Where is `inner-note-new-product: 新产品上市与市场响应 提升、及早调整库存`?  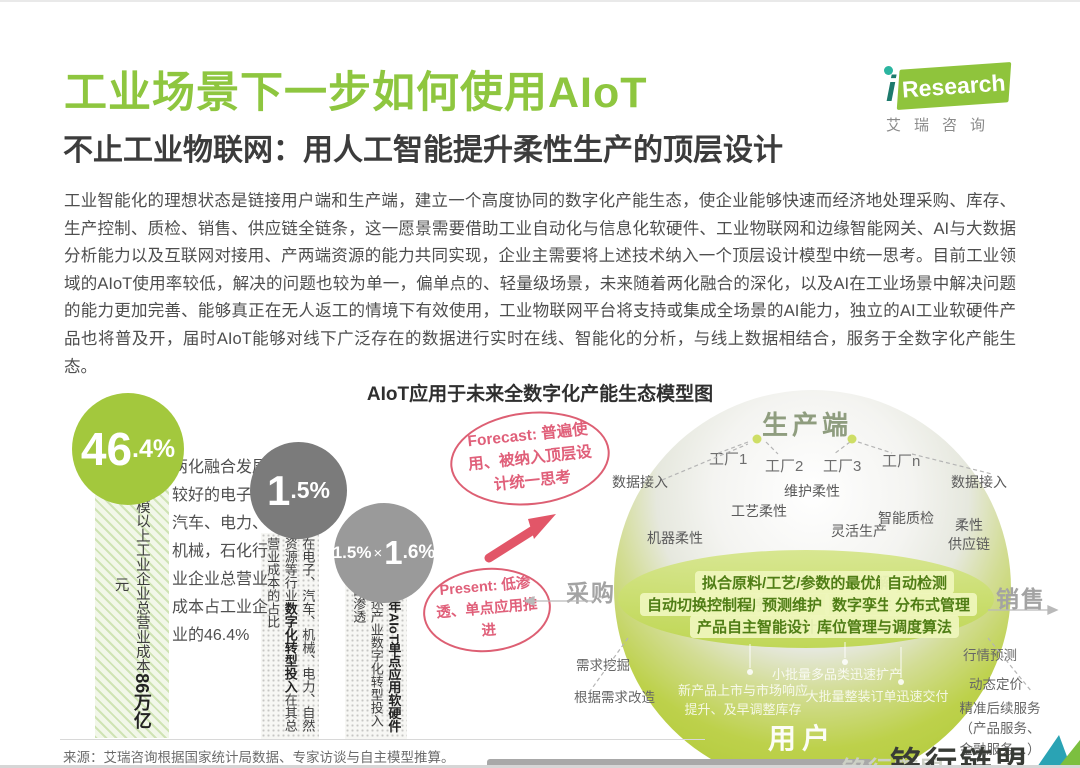 inner-note-new-product: 新产品上市与市场响应 提升、及早调整库存 is located at coordinates (742, 700).